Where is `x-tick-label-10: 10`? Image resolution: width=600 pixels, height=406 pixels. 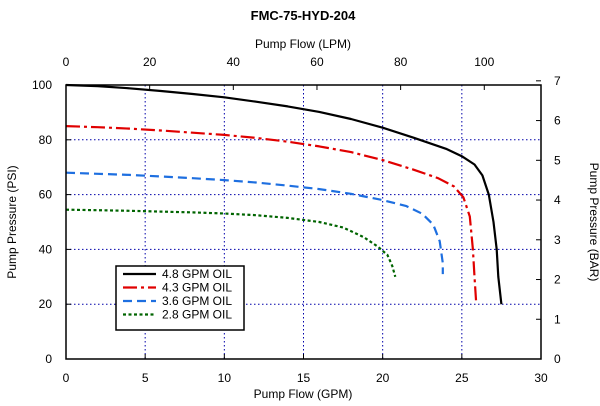 x-tick-label-10: 10 is located at coordinates (225, 378).